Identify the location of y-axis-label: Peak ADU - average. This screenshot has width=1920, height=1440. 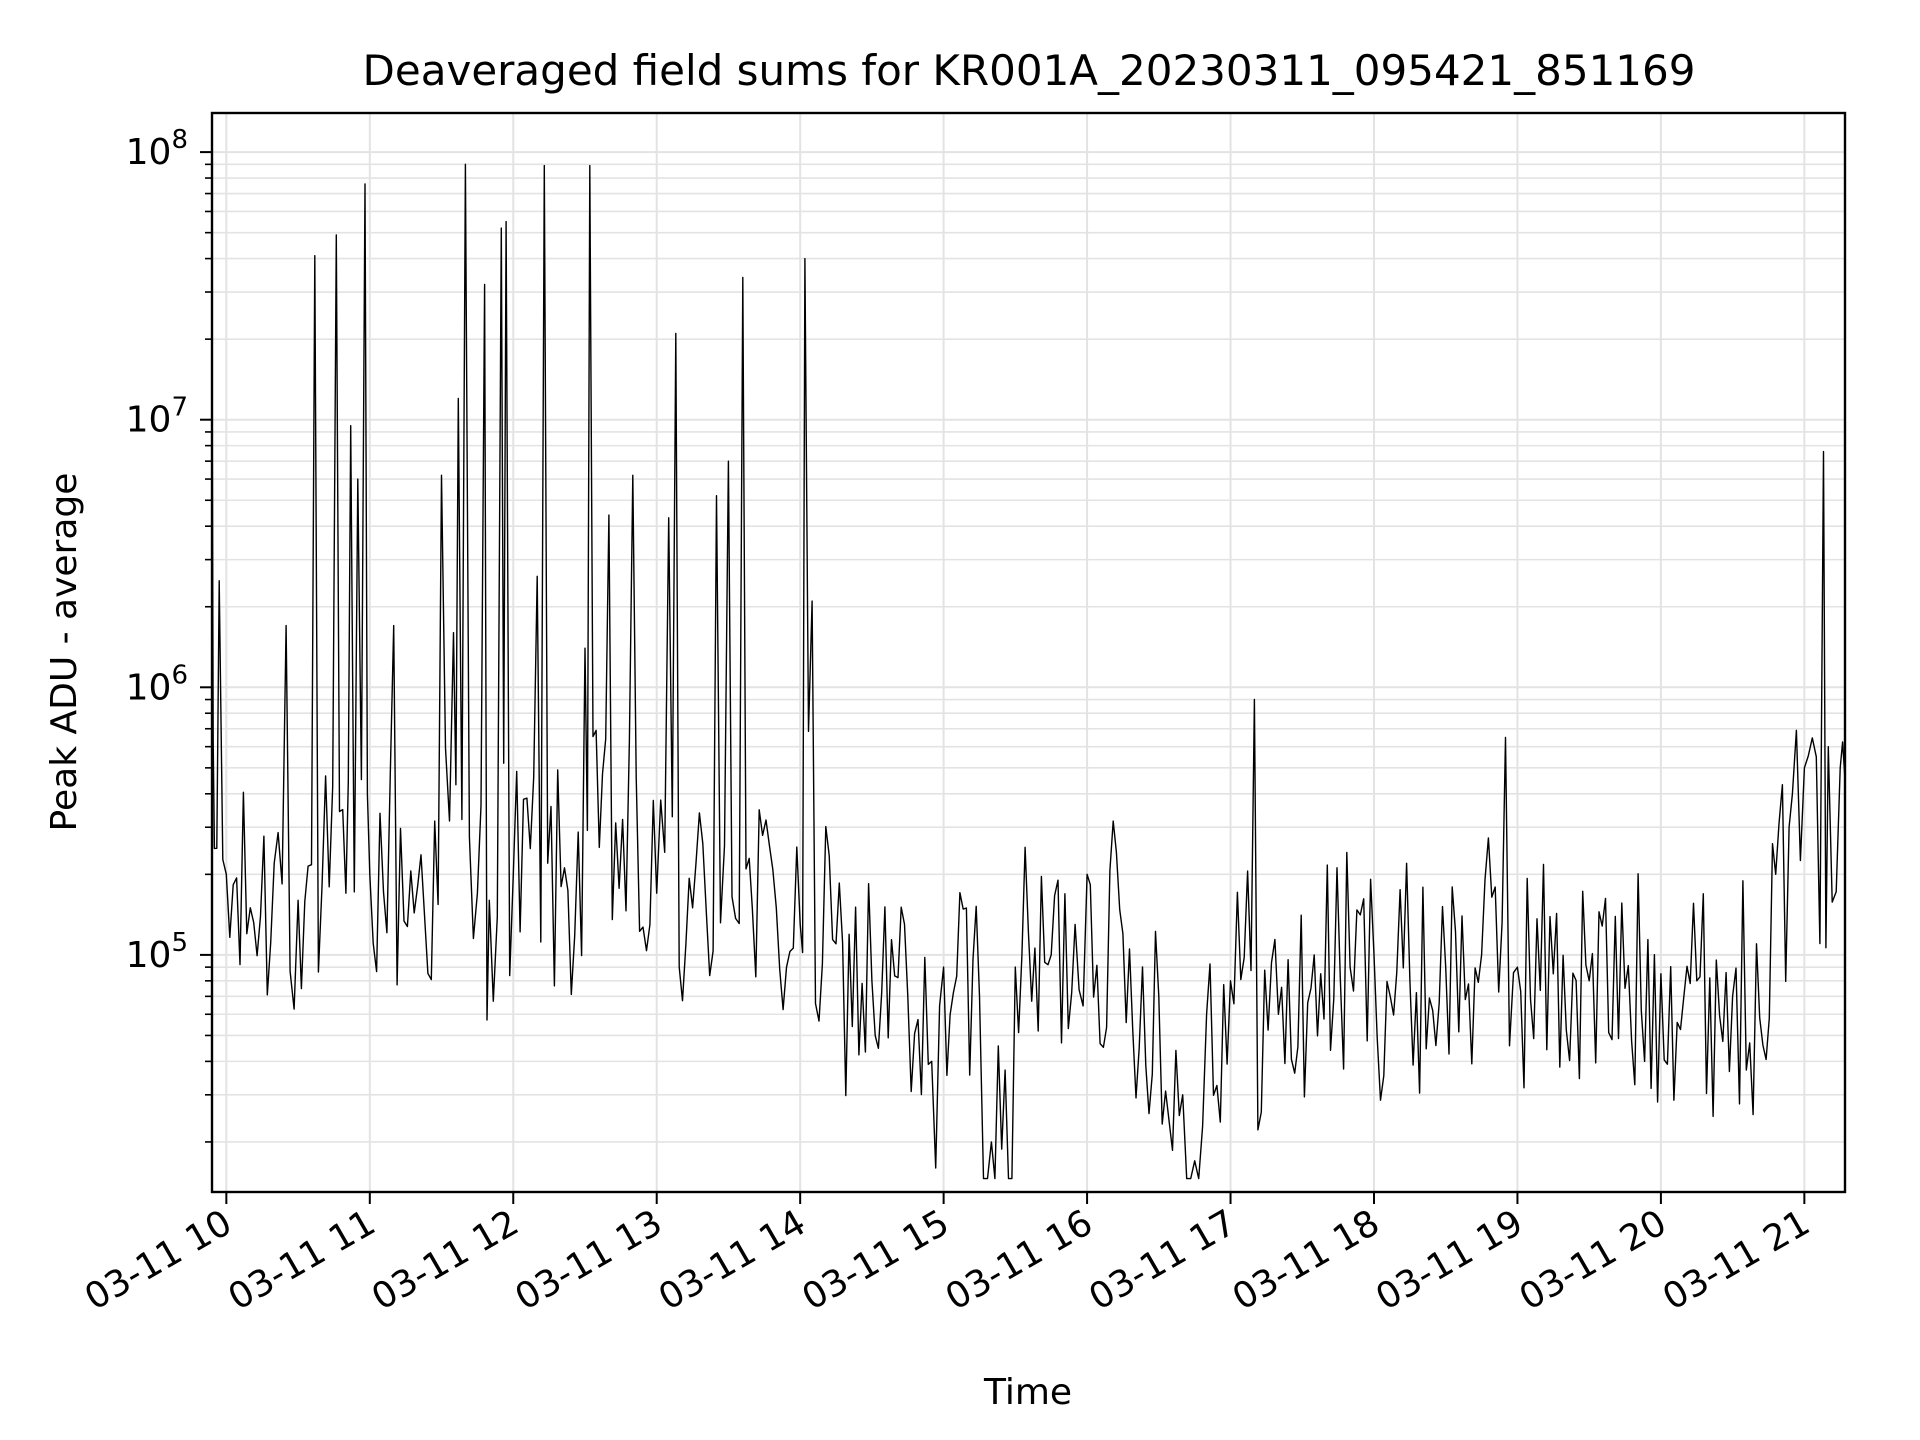
(64, 652).